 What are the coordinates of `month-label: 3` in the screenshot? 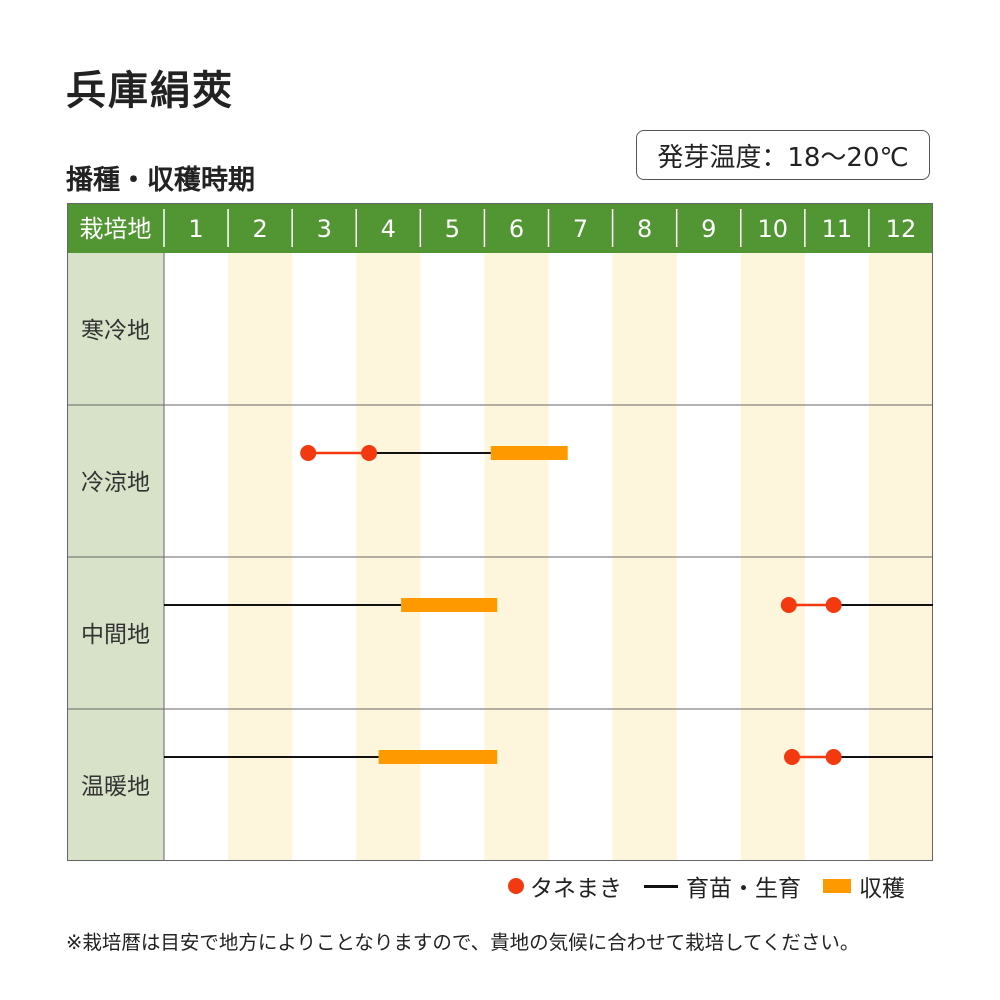 It's located at (324, 229).